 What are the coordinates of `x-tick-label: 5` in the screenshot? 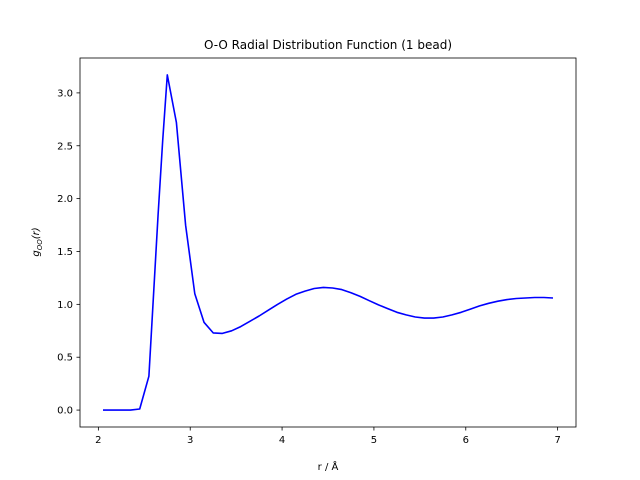 It's located at (374, 440).